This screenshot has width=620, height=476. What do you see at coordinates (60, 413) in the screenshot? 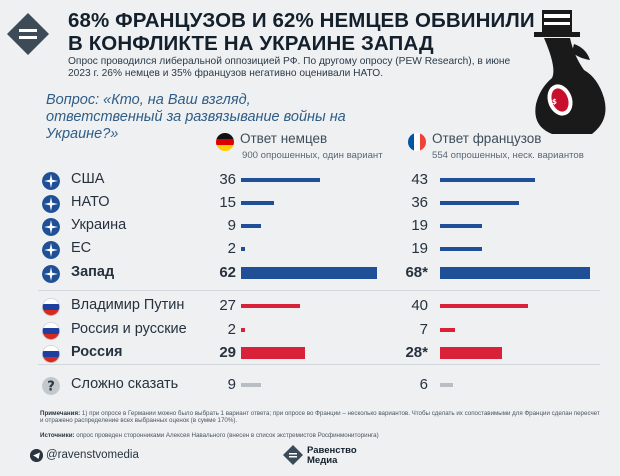
I see `notes-remark-label: Примечания:` at bounding box center [60, 413].